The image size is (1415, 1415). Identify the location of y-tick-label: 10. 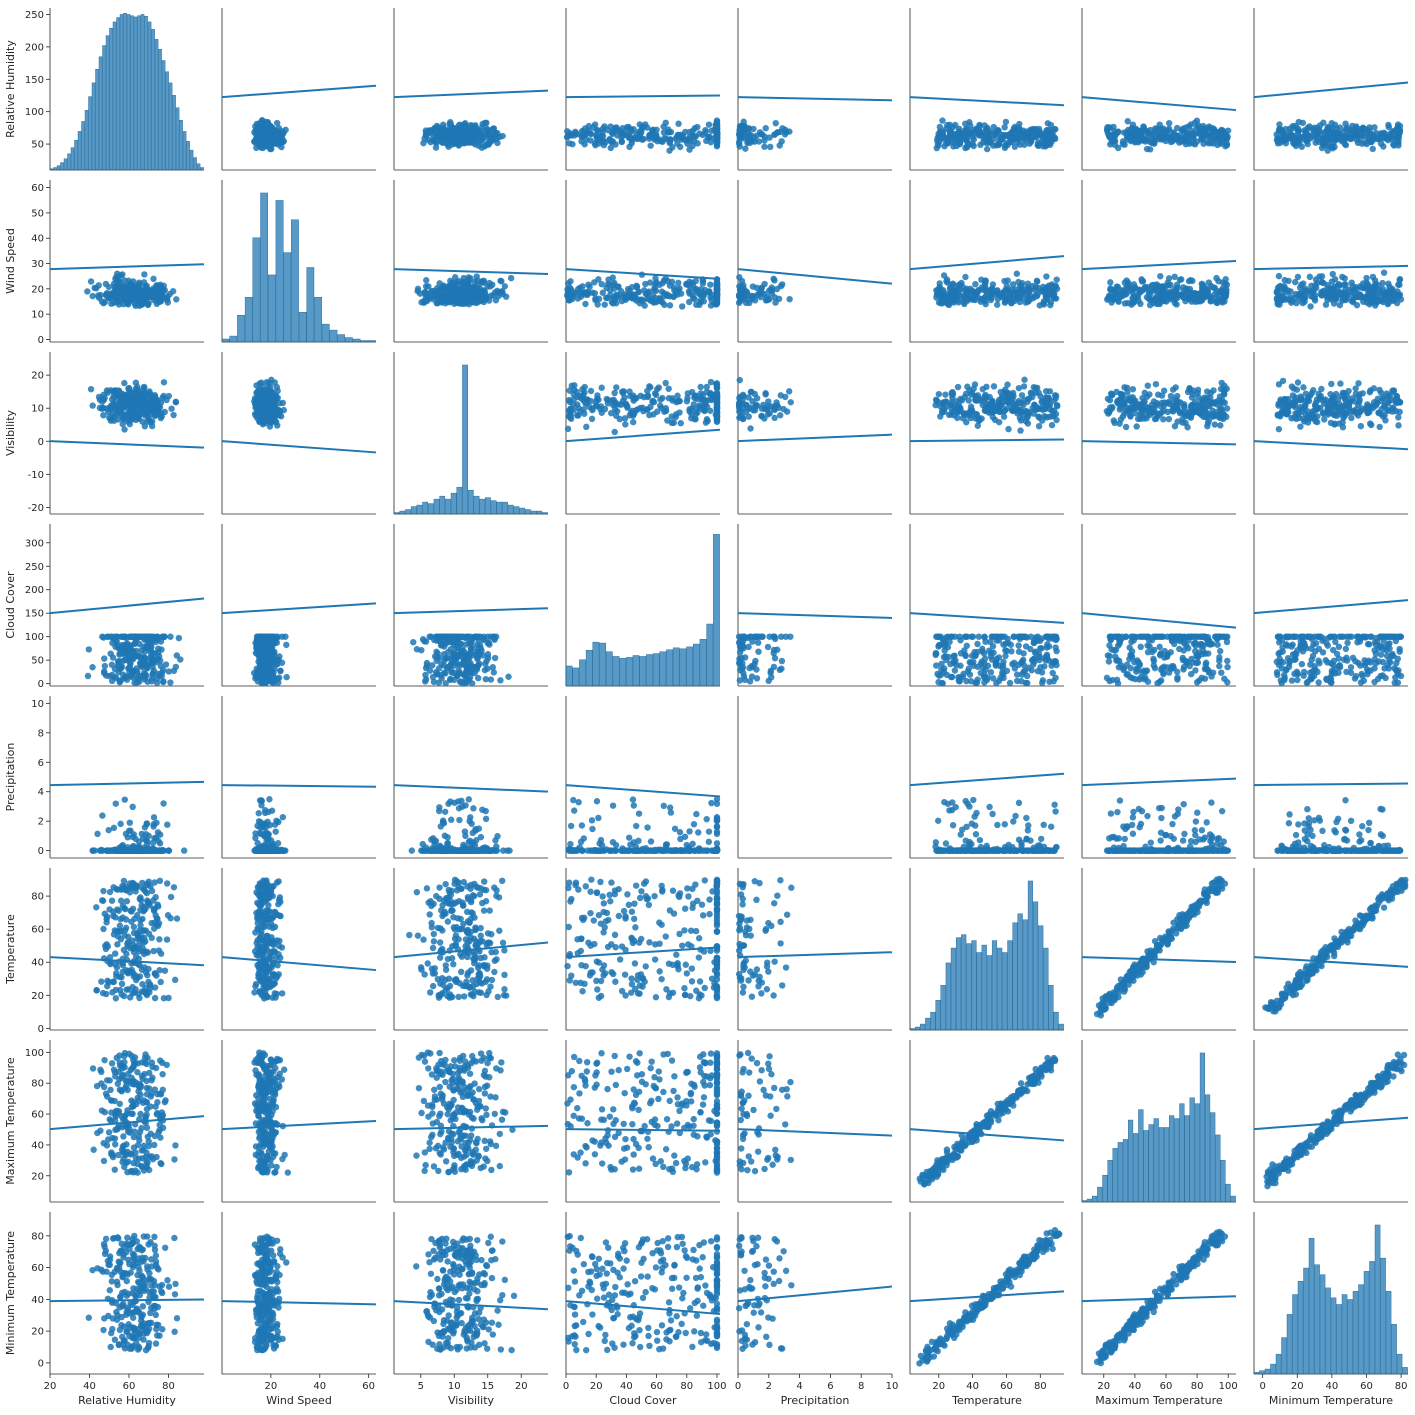
(37, 315).